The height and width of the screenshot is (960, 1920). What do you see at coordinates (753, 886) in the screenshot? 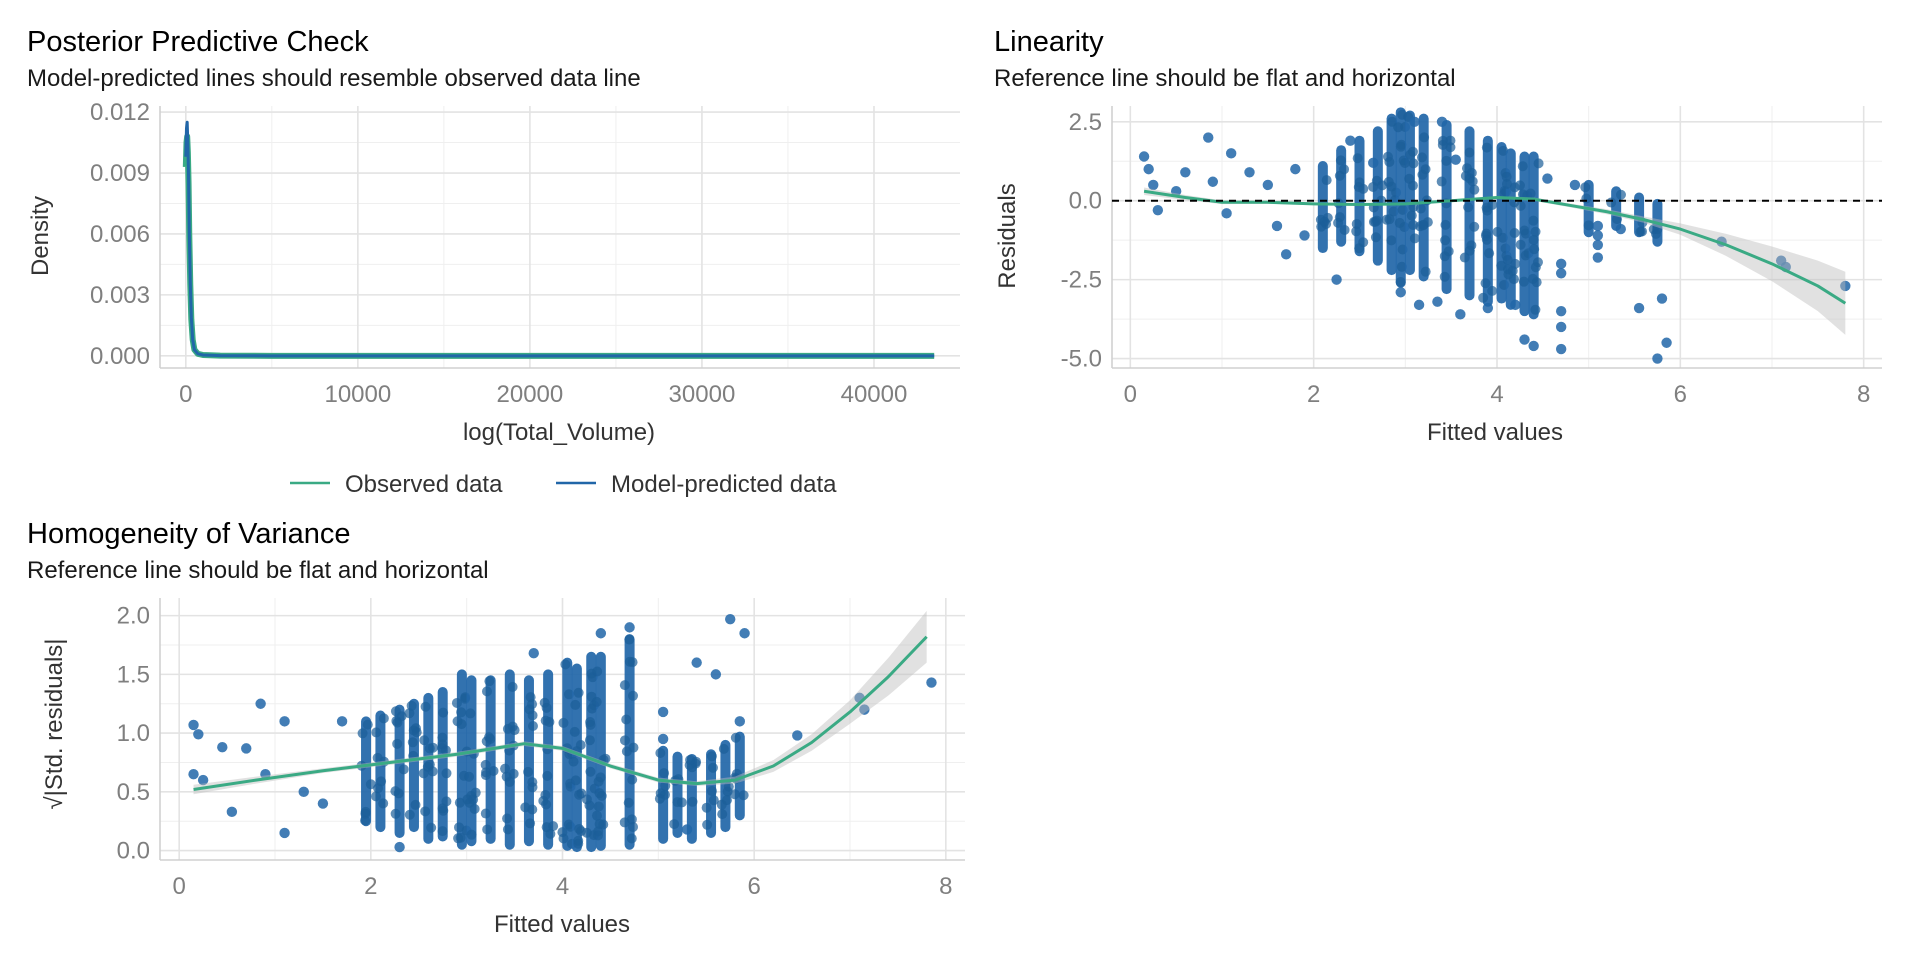
I see `x-tick-label: 6` at bounding box center [753, 886].